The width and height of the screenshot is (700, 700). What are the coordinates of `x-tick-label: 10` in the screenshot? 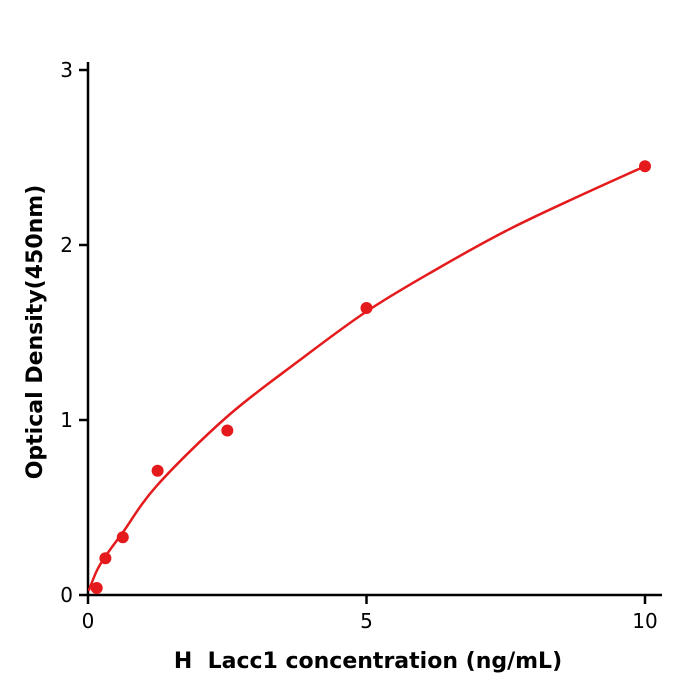 It's located at (644, 621).